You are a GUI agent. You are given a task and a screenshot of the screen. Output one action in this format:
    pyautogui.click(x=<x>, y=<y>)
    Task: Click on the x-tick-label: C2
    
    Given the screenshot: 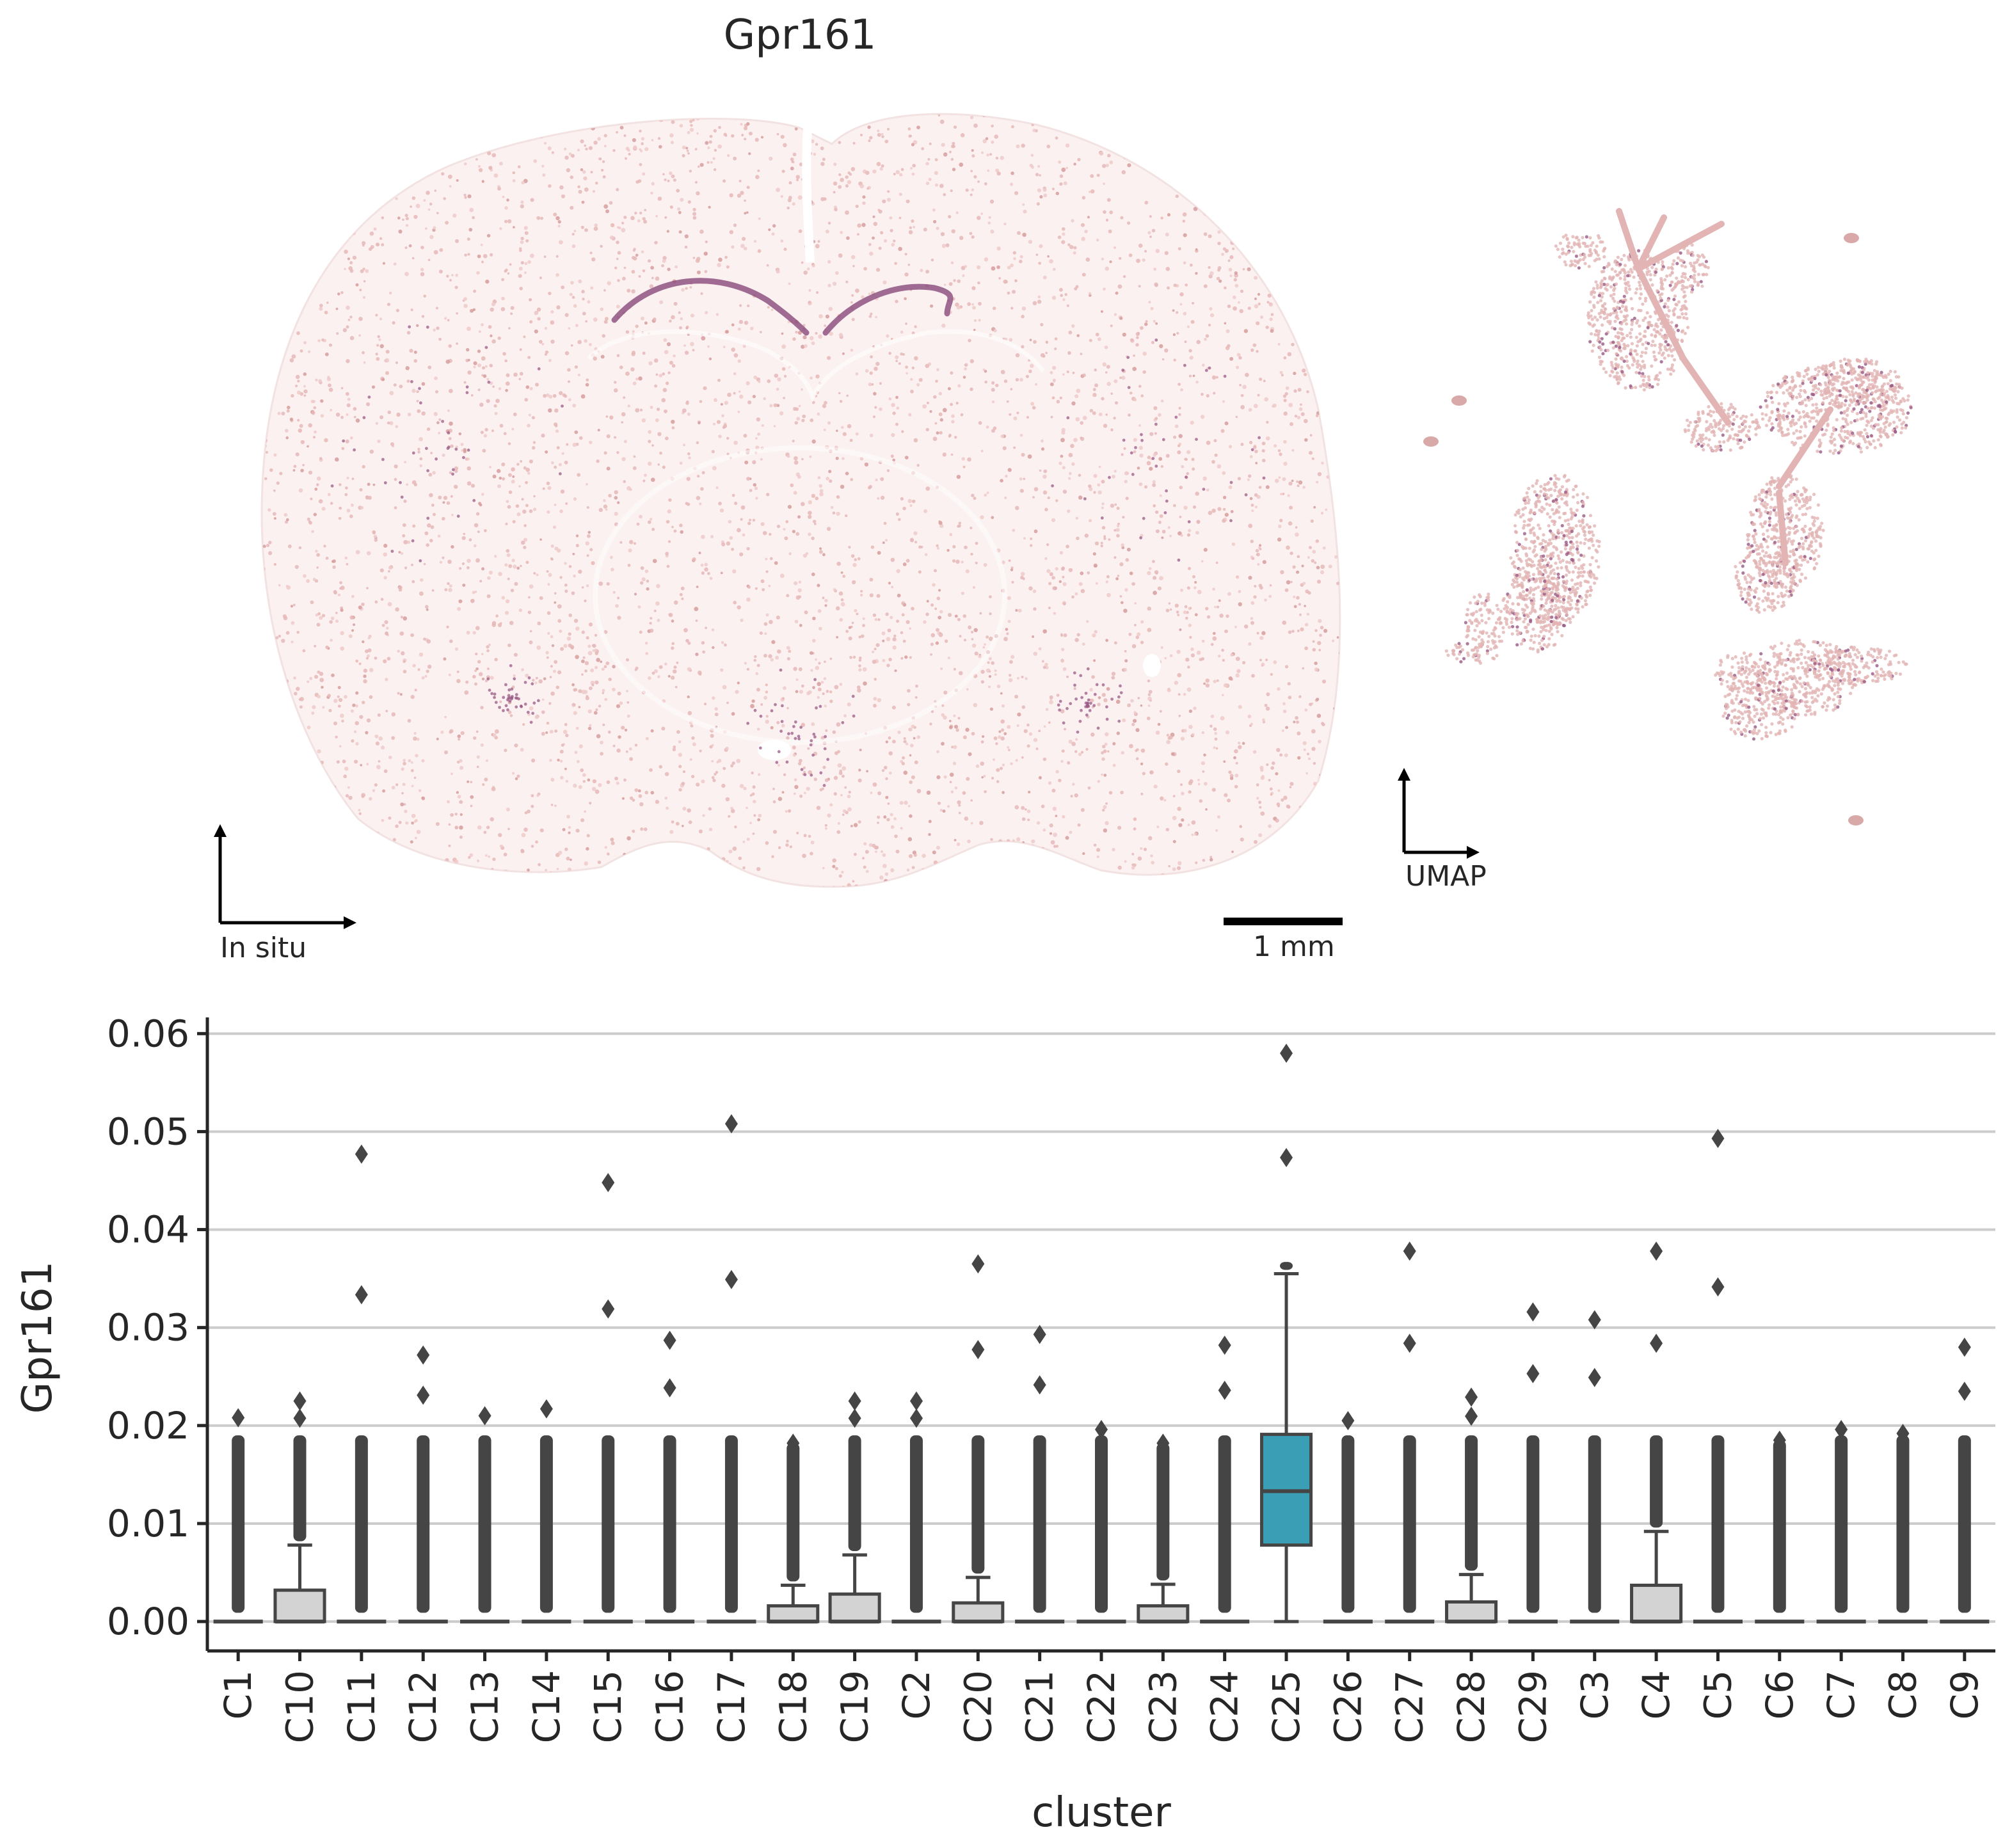 What is the action you would take?
    pyautogui.click(x=916, y=1694)
    